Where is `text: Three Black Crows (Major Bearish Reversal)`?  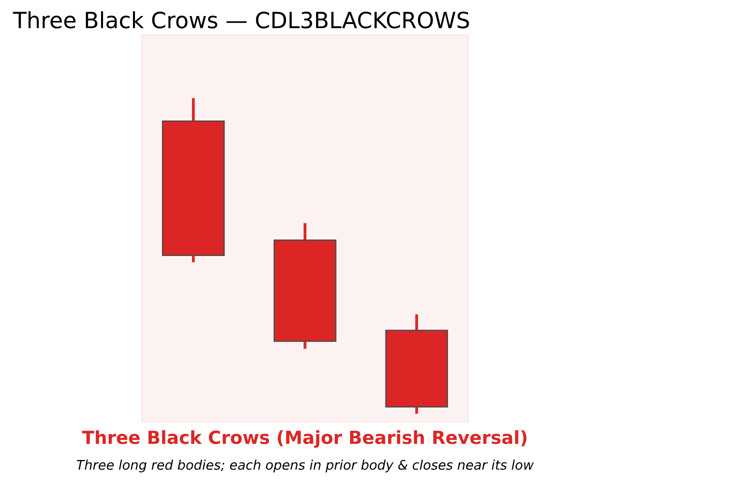 text: Three Black Crows (Major Bearish Reversal) is located at coordinates (304, 439).